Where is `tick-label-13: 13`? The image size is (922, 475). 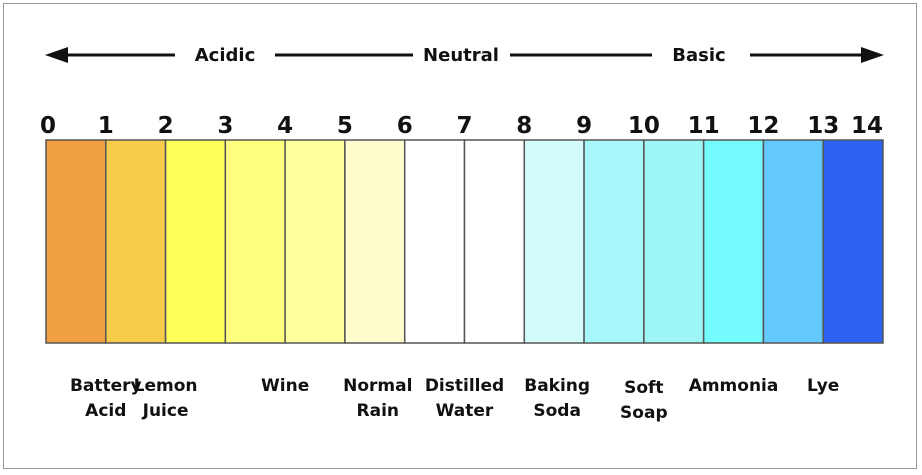 tick-label-13: 13 is located at coordinates (823, 126).